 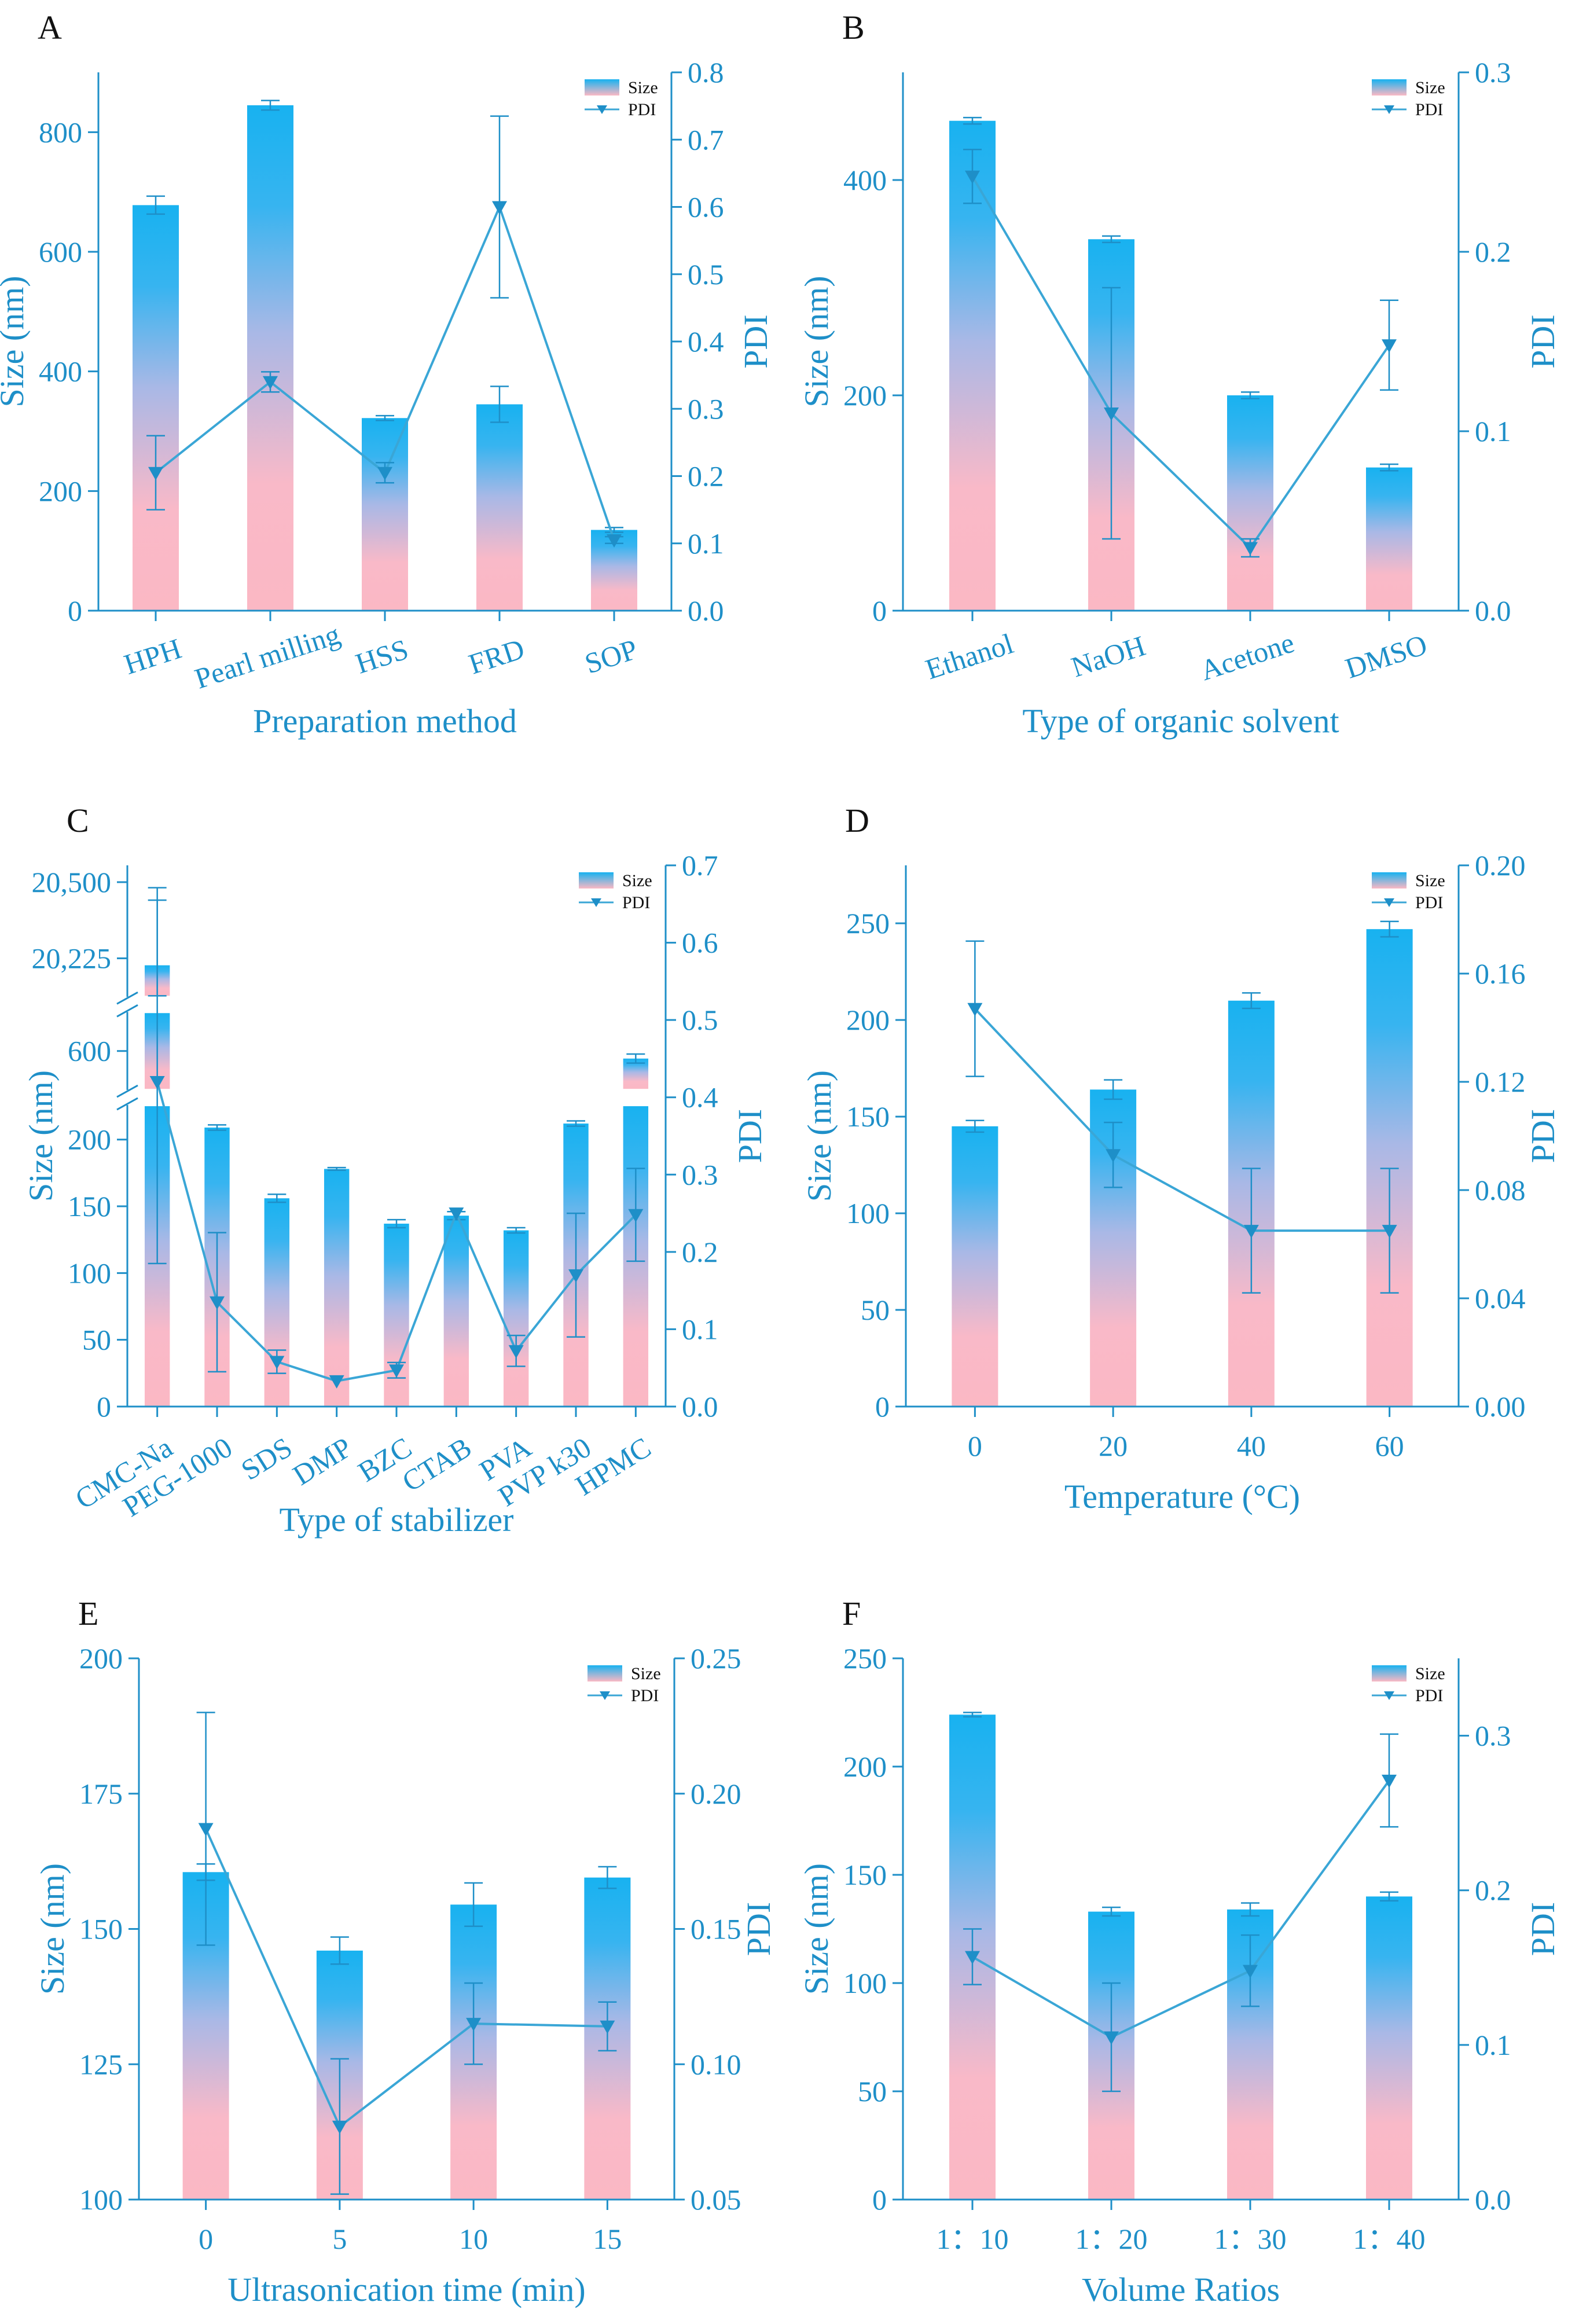 I want to click on x-tick-label: 5, so click(x=340, y=2239).